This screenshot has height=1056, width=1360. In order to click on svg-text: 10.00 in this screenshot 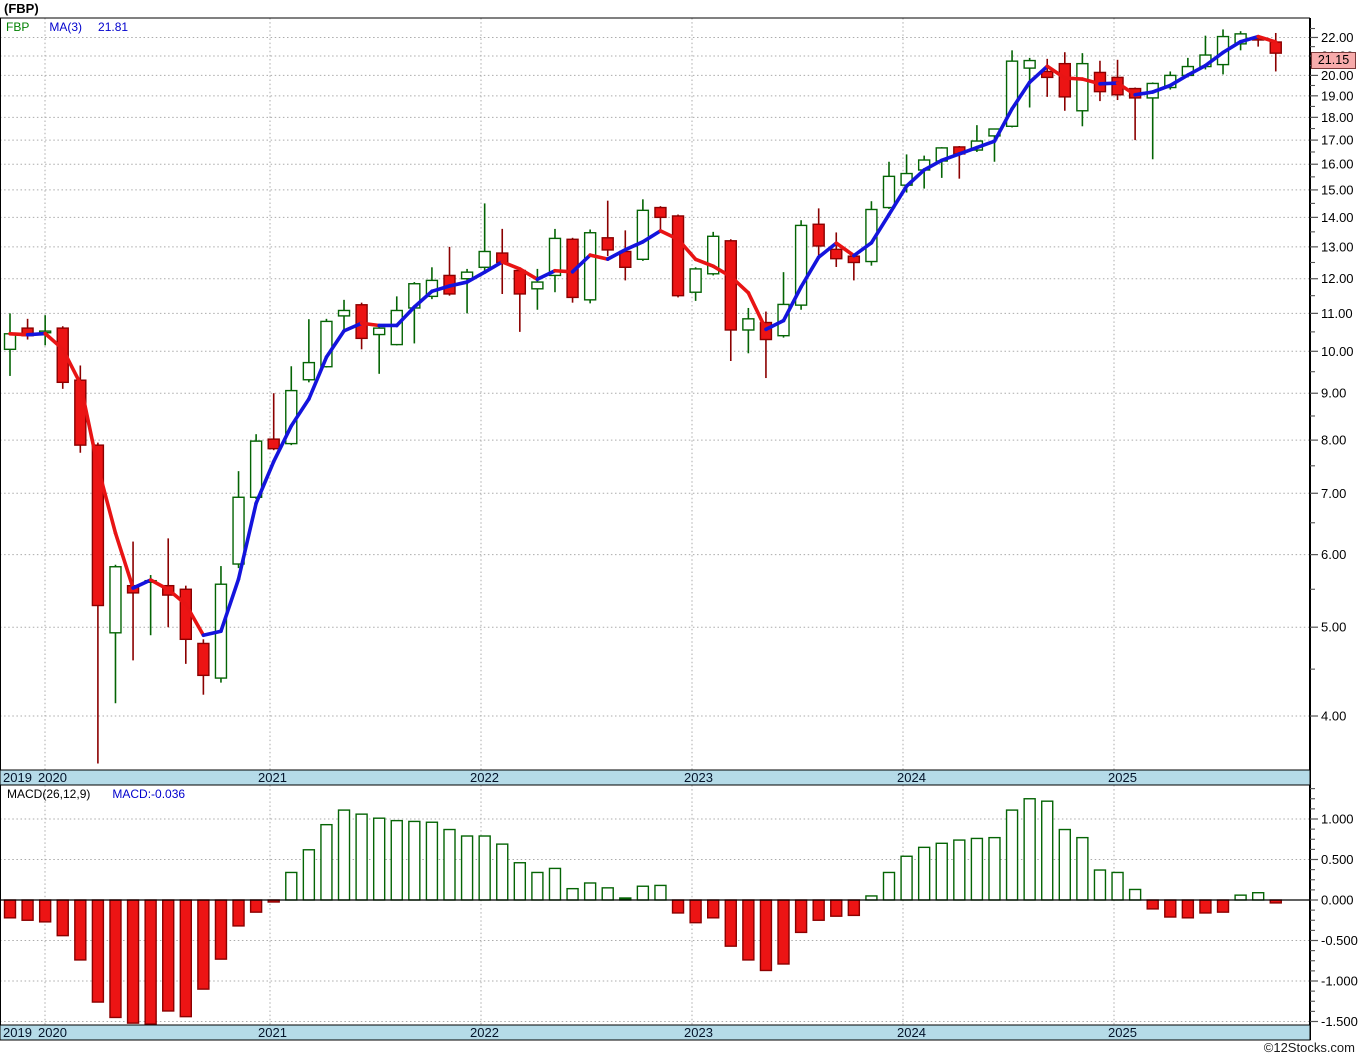, I will do `click(1337, 351)`.